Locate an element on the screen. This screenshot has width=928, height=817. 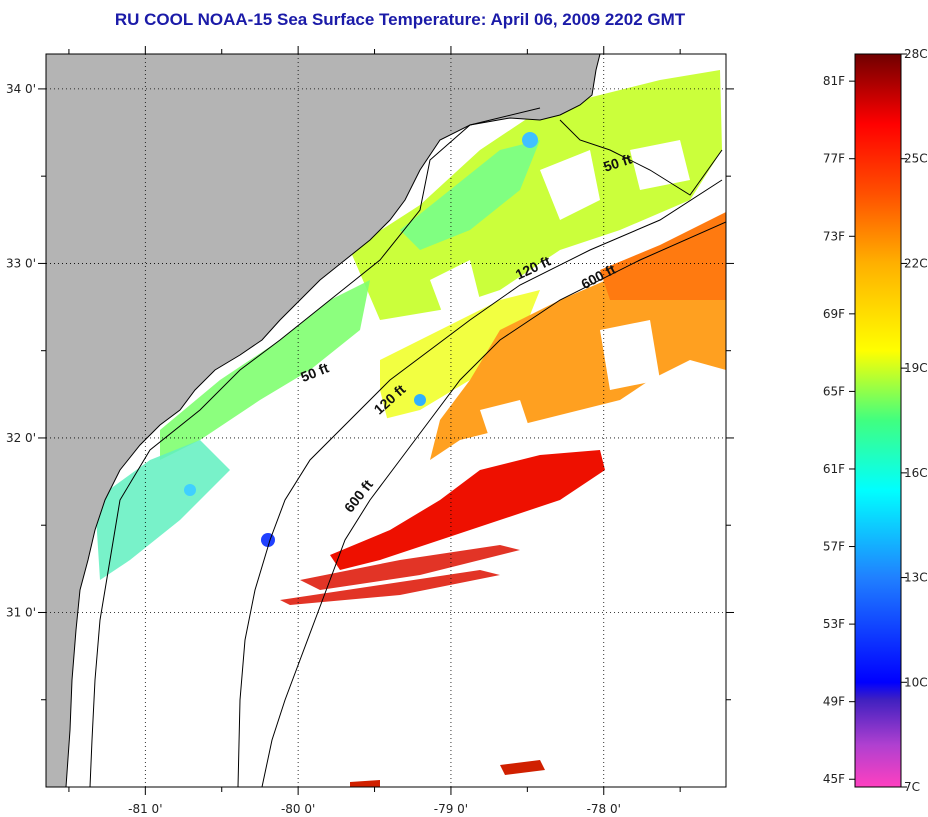
x-tick-label: -80 0' is located at coordinates (298, 809).